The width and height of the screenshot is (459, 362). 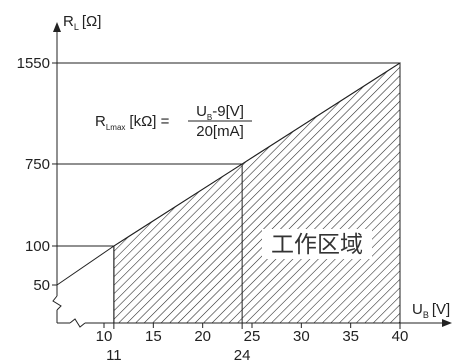 I want to click on y-axis-title-sub: L, so click(x=76, y=27).